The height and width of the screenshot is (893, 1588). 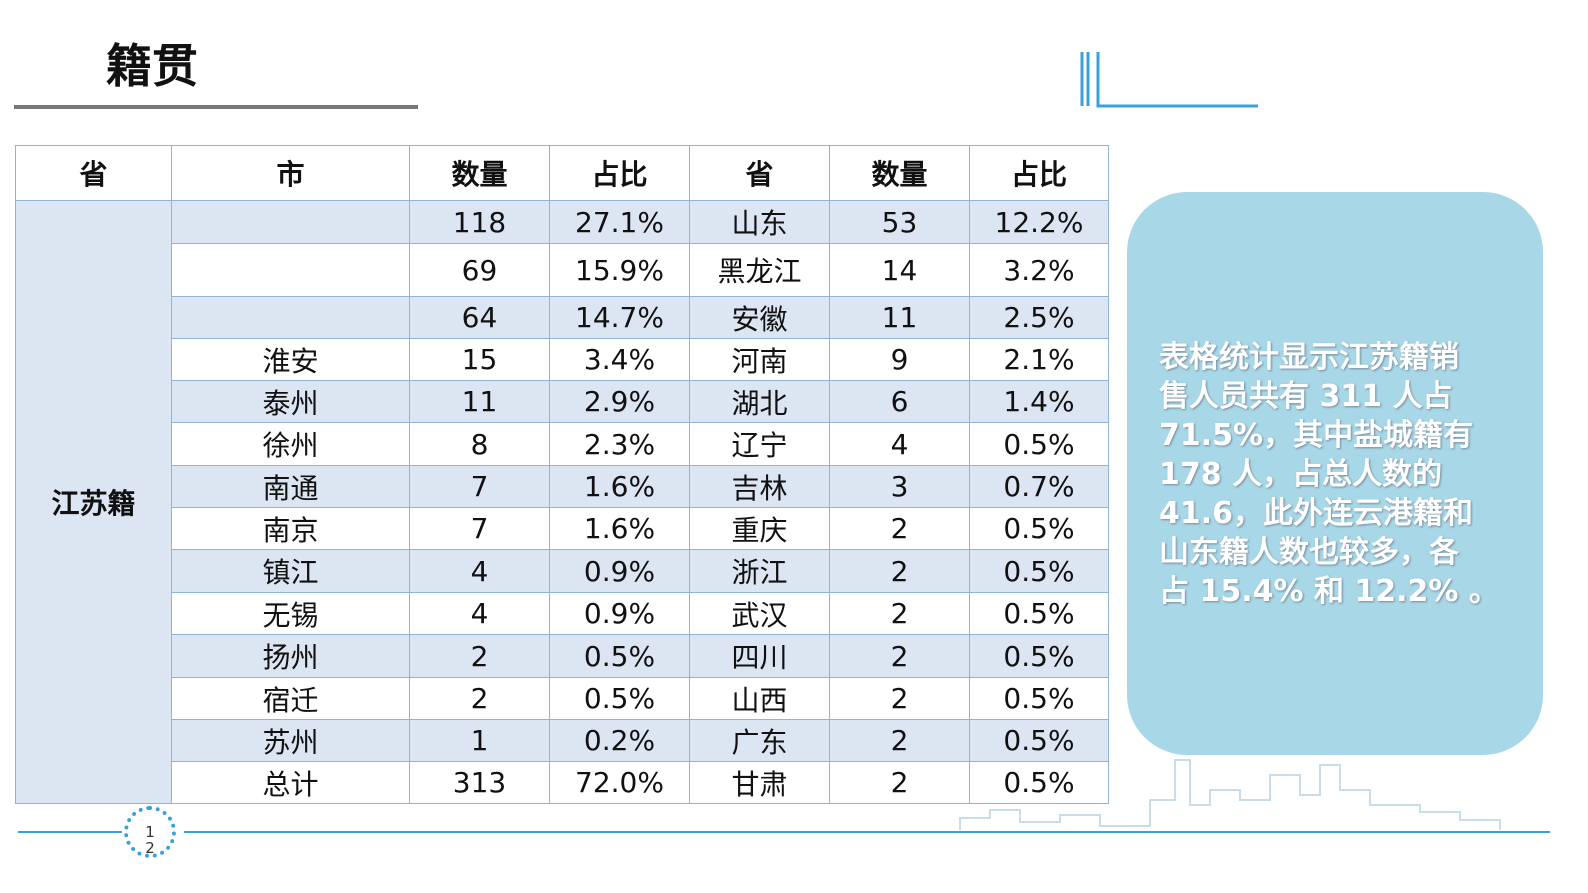 I want to click on table-row: 64 14.7% 安徽 11 2.5%, so click(x=562, y=317).